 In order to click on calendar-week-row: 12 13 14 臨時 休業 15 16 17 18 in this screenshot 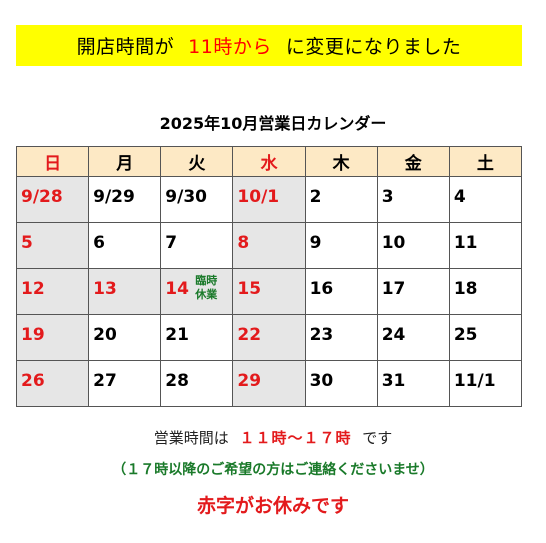, I will do `click(269, 291)`.